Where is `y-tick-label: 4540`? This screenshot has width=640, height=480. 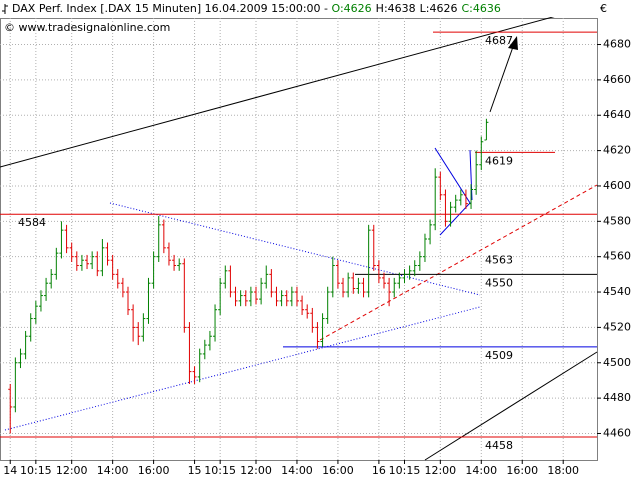 y-tick-label: 4540 is located at coordinates (617, 291).